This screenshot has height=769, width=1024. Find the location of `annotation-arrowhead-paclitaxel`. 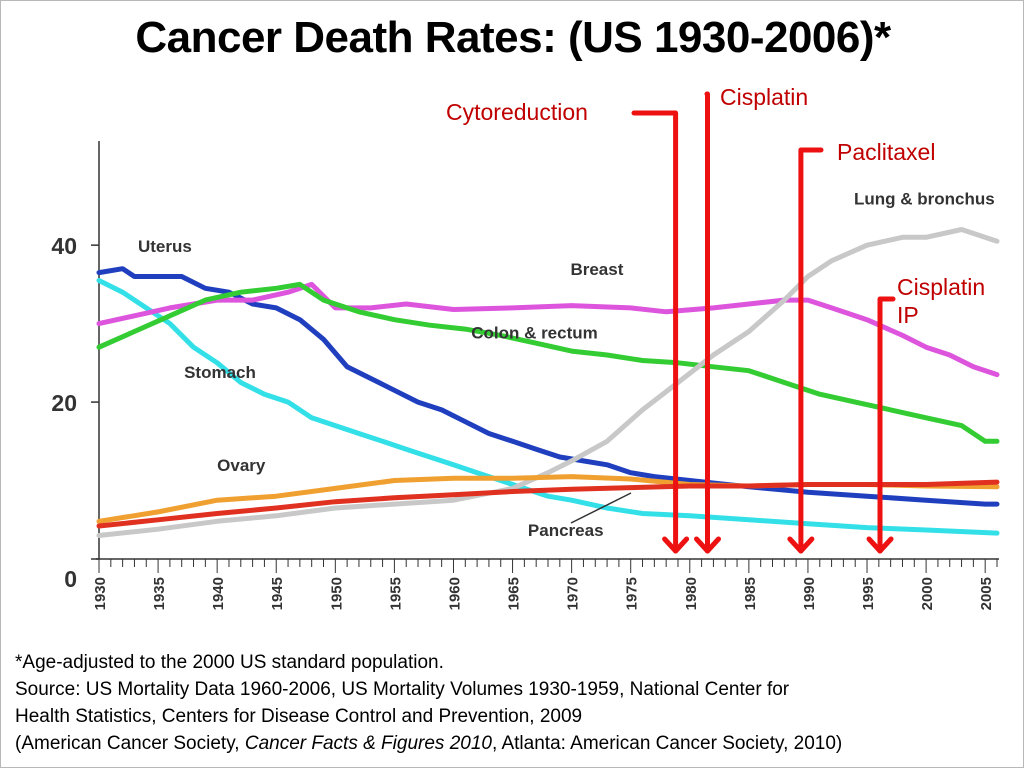

annotation-arrowhead-paclitaxel is located at coordinates (801, 545).